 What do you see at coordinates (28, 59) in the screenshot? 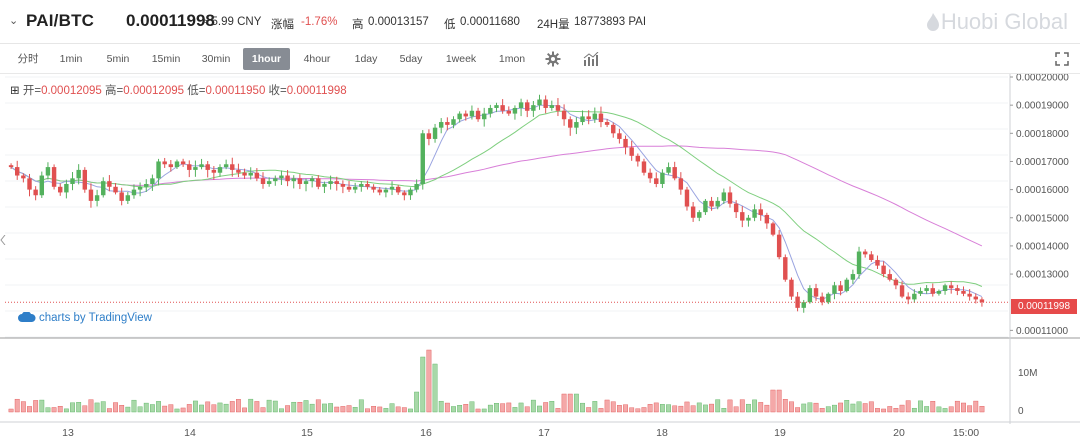
I see `interval-fenshi: 分时` at bounding box center [28, 59].